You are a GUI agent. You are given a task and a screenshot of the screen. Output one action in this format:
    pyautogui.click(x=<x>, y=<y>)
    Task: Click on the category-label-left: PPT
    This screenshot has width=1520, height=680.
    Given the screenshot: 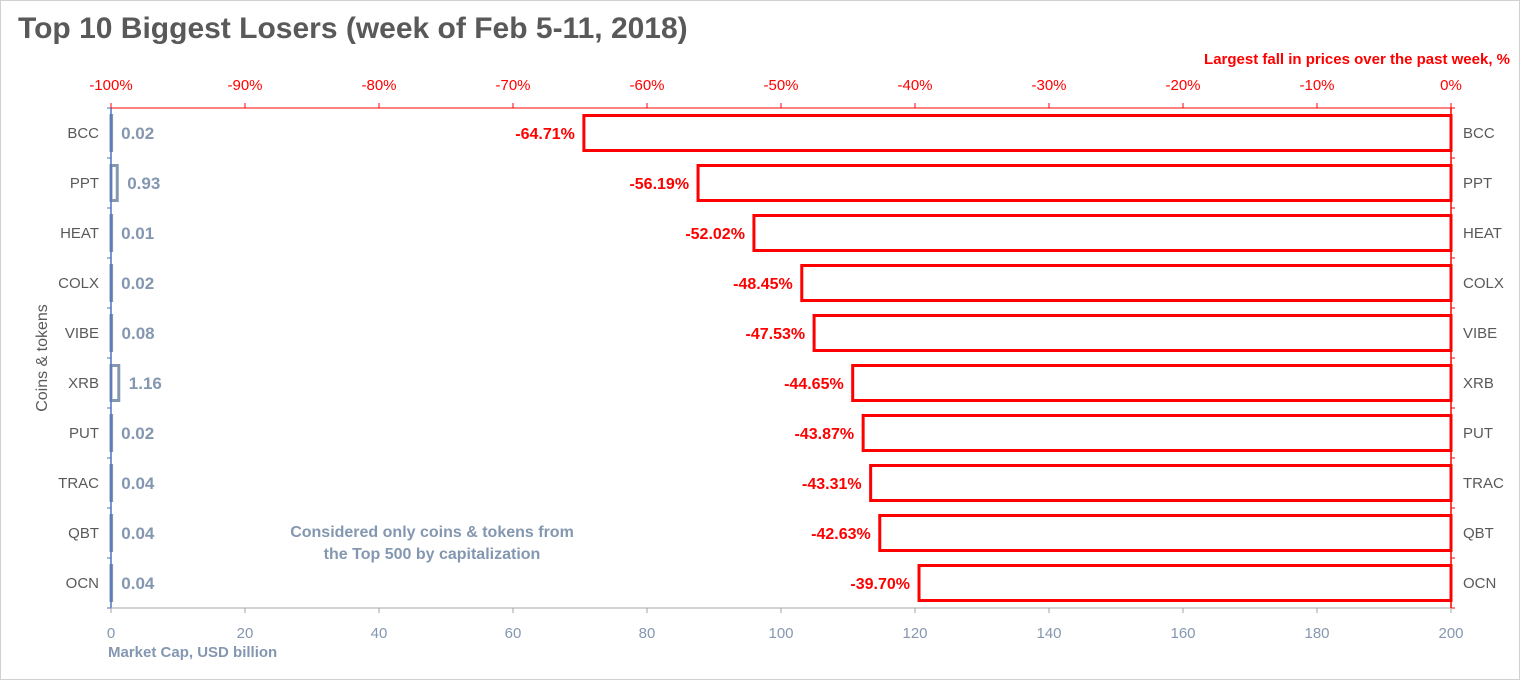 What is the action you would take?
    pyautogui.click(x=84, y=183)
    